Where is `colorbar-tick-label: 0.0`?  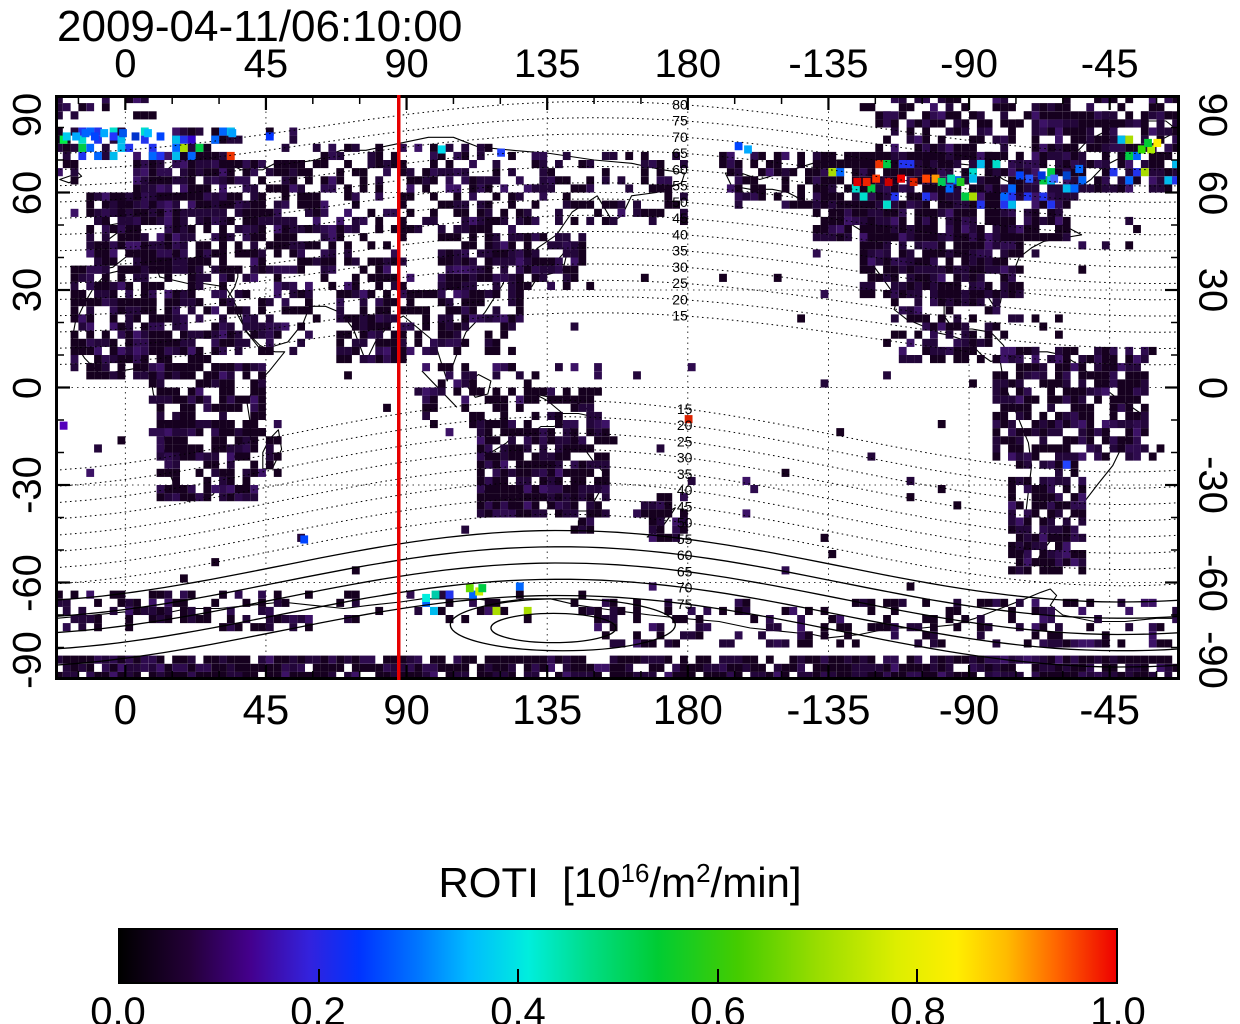
colorbar-tick-label: 0.0 is located at coordinates (118, 1007).